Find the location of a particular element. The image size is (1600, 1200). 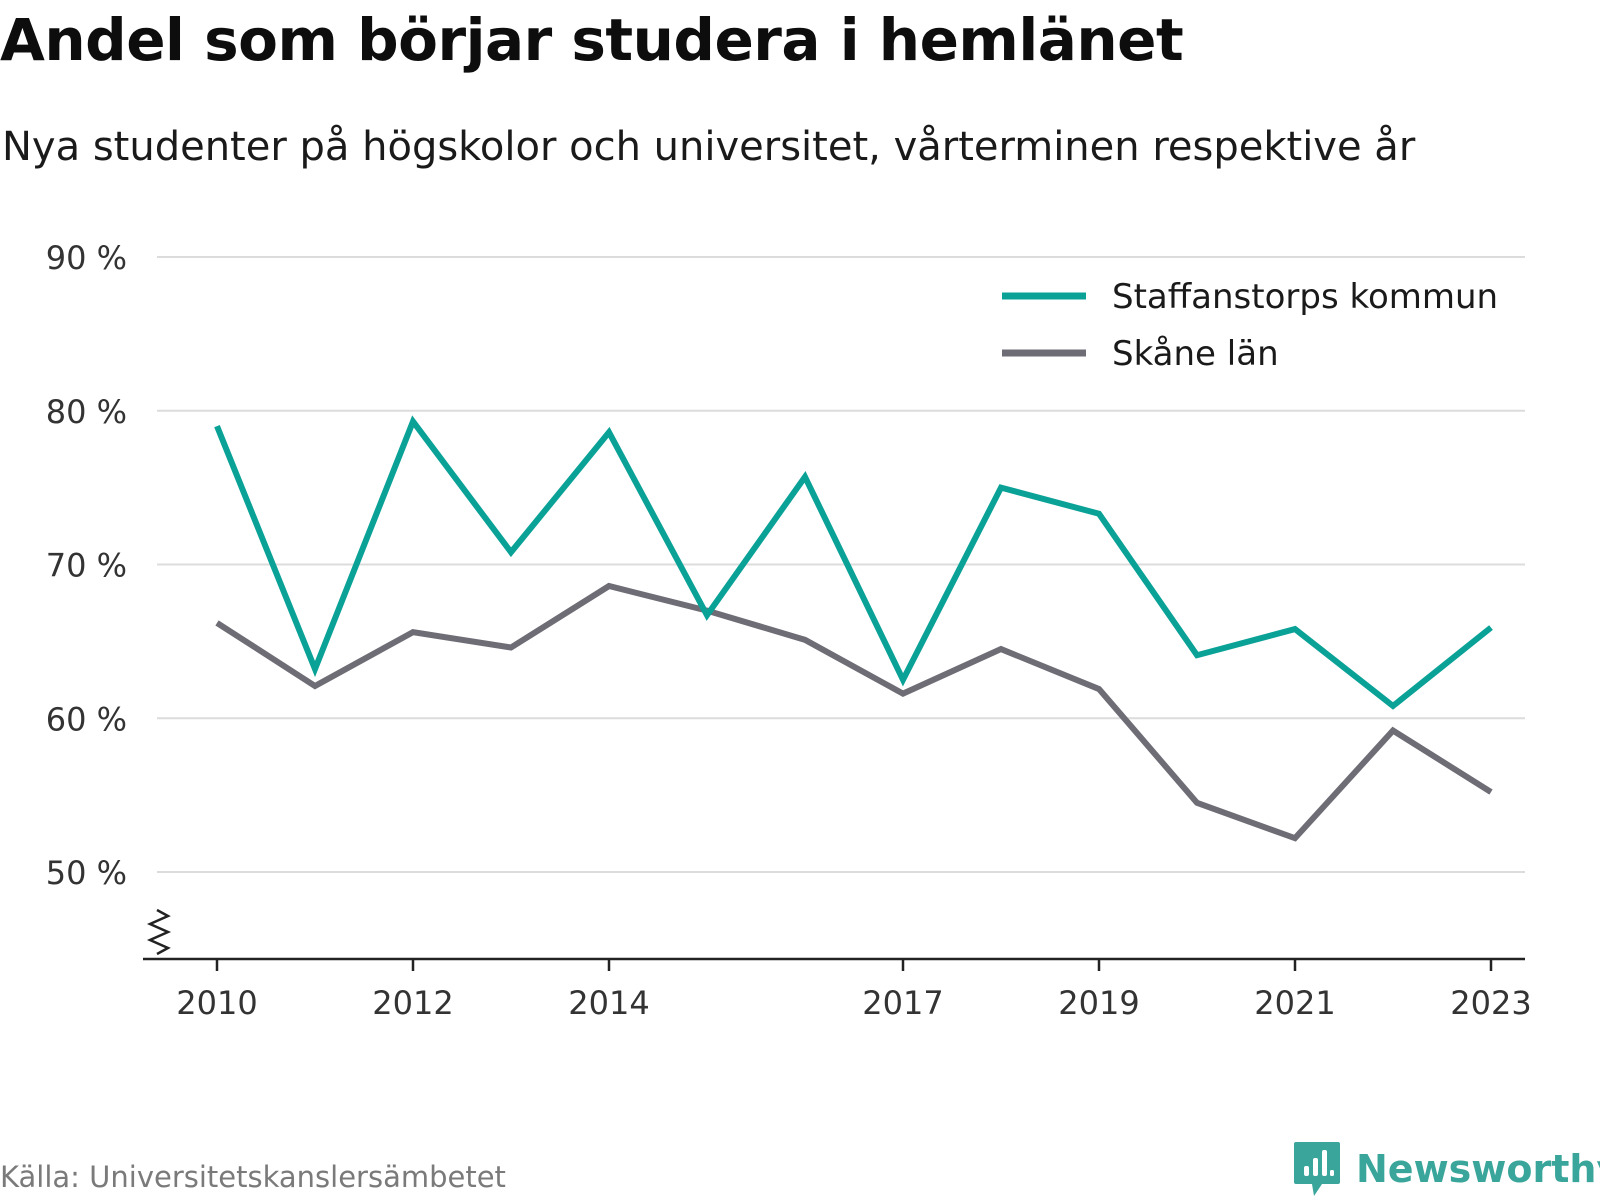

y-tick-label: 50 % is located at coordinates (86, 873).